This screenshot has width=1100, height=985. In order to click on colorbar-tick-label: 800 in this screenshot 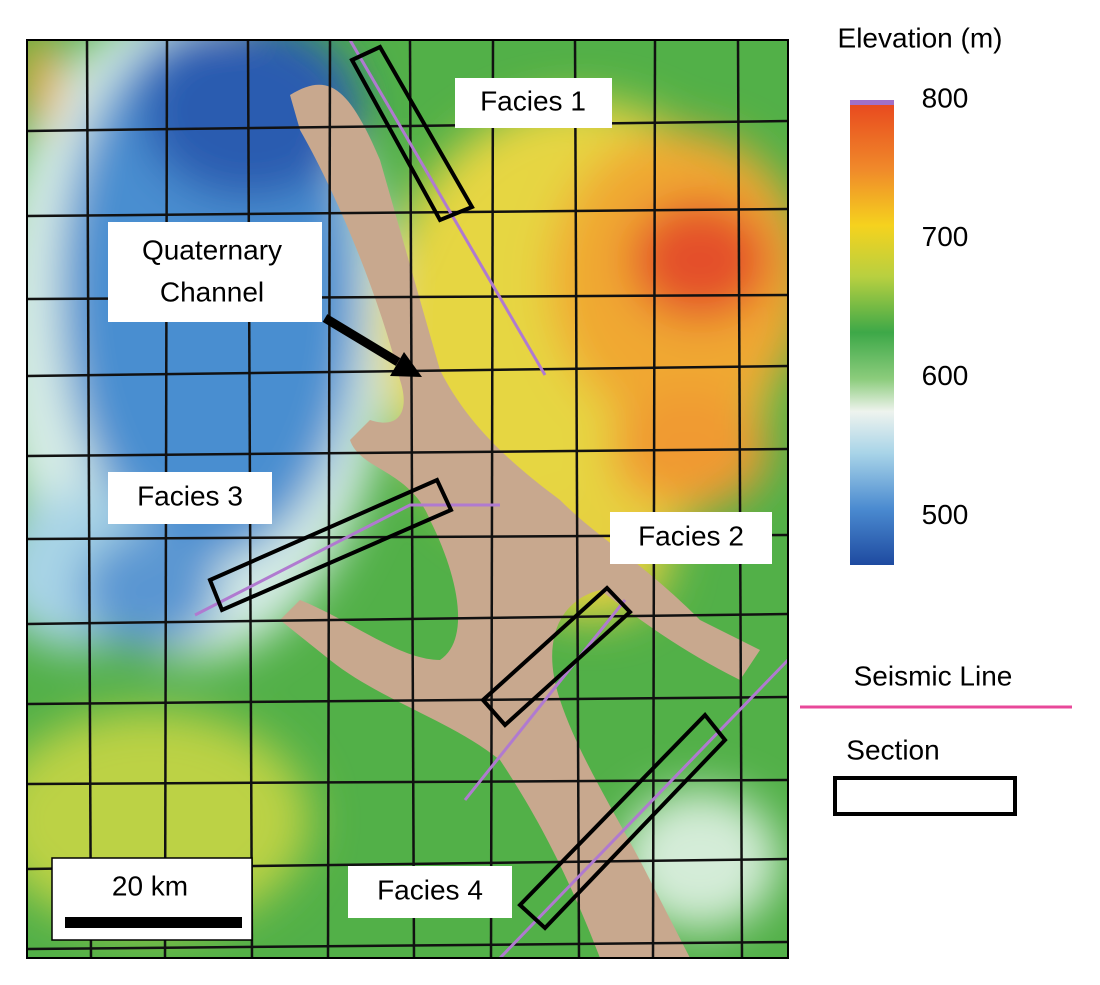, I will do `click(945, 97)`.